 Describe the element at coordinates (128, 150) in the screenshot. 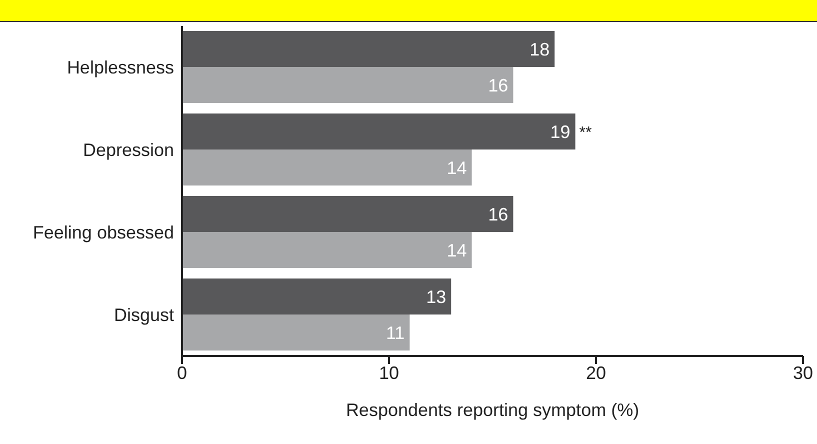

I see `y-tick-label: Depression` at that location.